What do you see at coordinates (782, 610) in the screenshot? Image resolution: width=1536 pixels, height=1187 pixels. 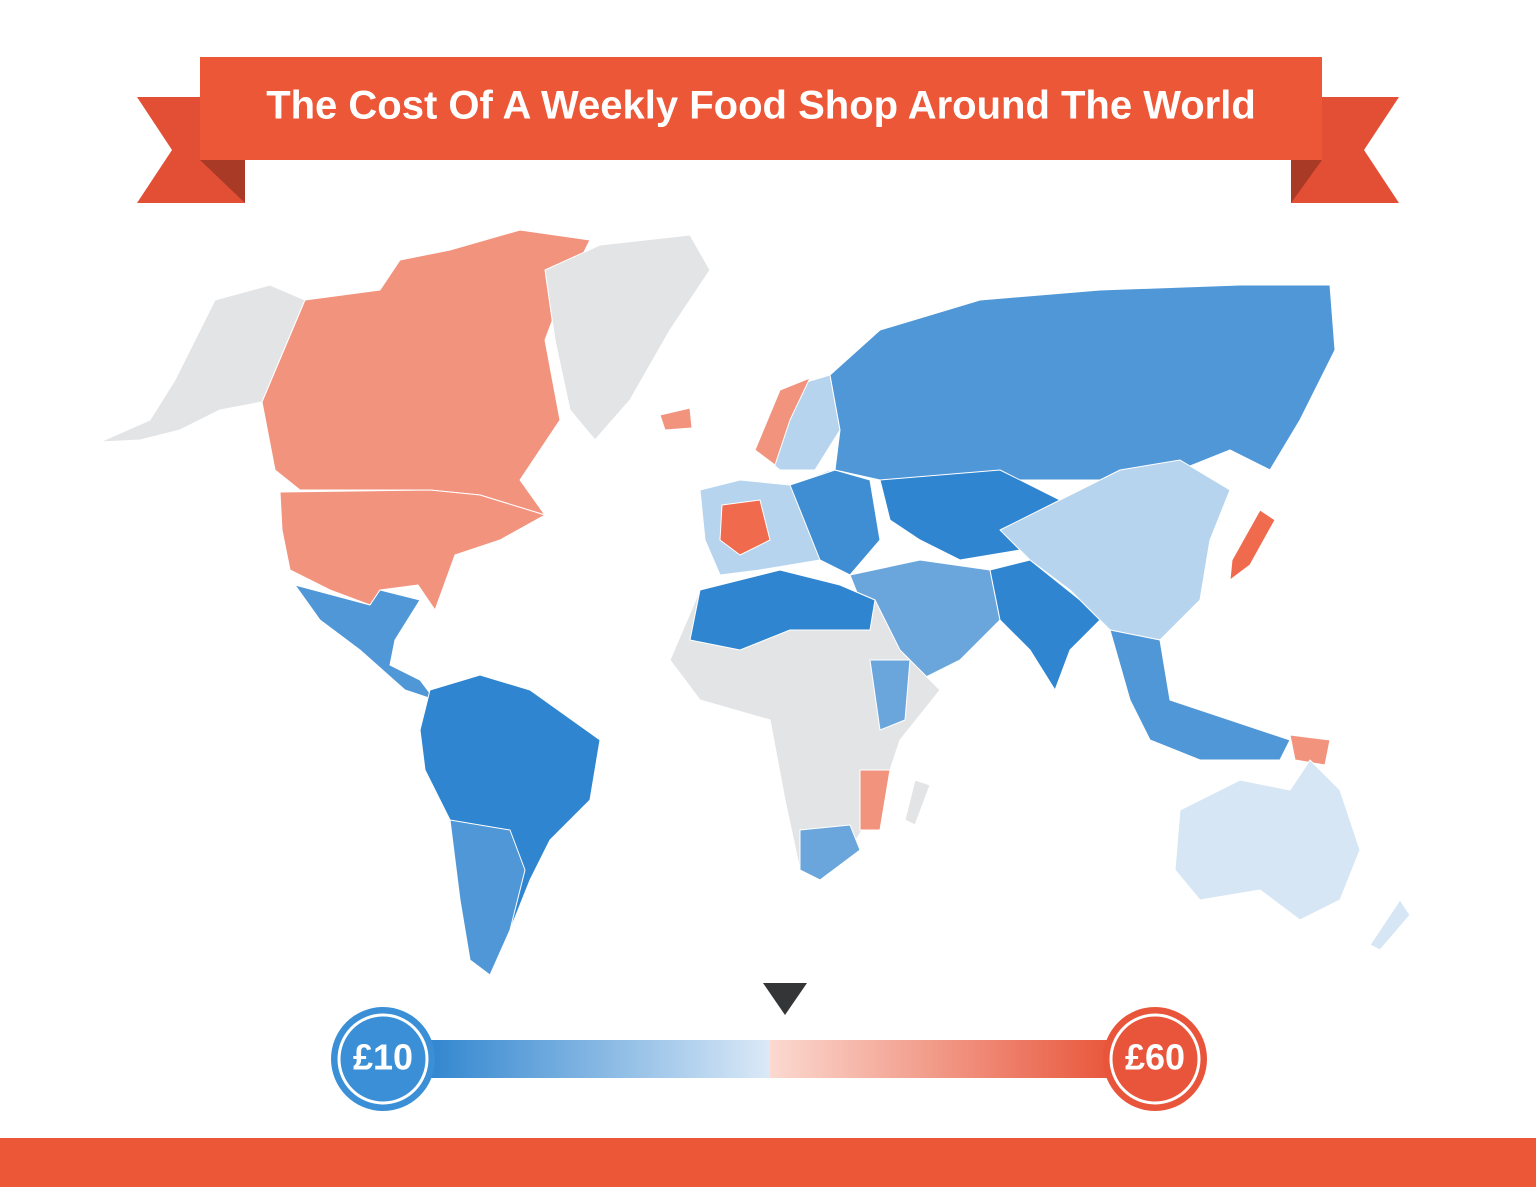 I see `region-north-africa` at bounding box center [782, 610].